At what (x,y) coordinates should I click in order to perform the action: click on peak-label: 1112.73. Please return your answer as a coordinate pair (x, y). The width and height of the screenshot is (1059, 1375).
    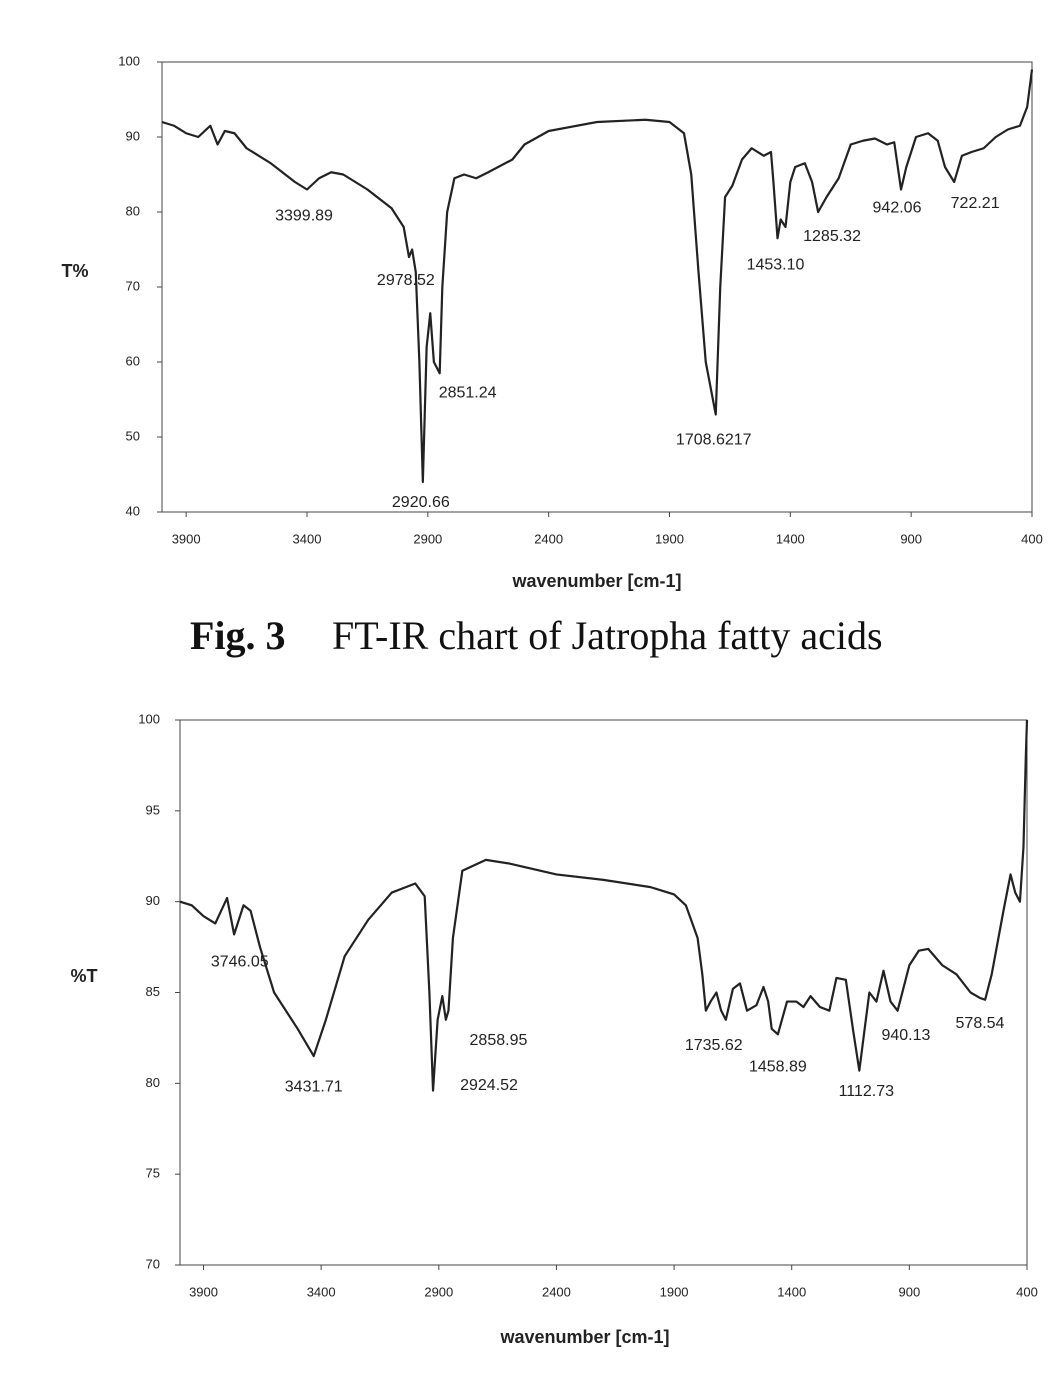
    Looking at the image, I should click on (867, 1091).